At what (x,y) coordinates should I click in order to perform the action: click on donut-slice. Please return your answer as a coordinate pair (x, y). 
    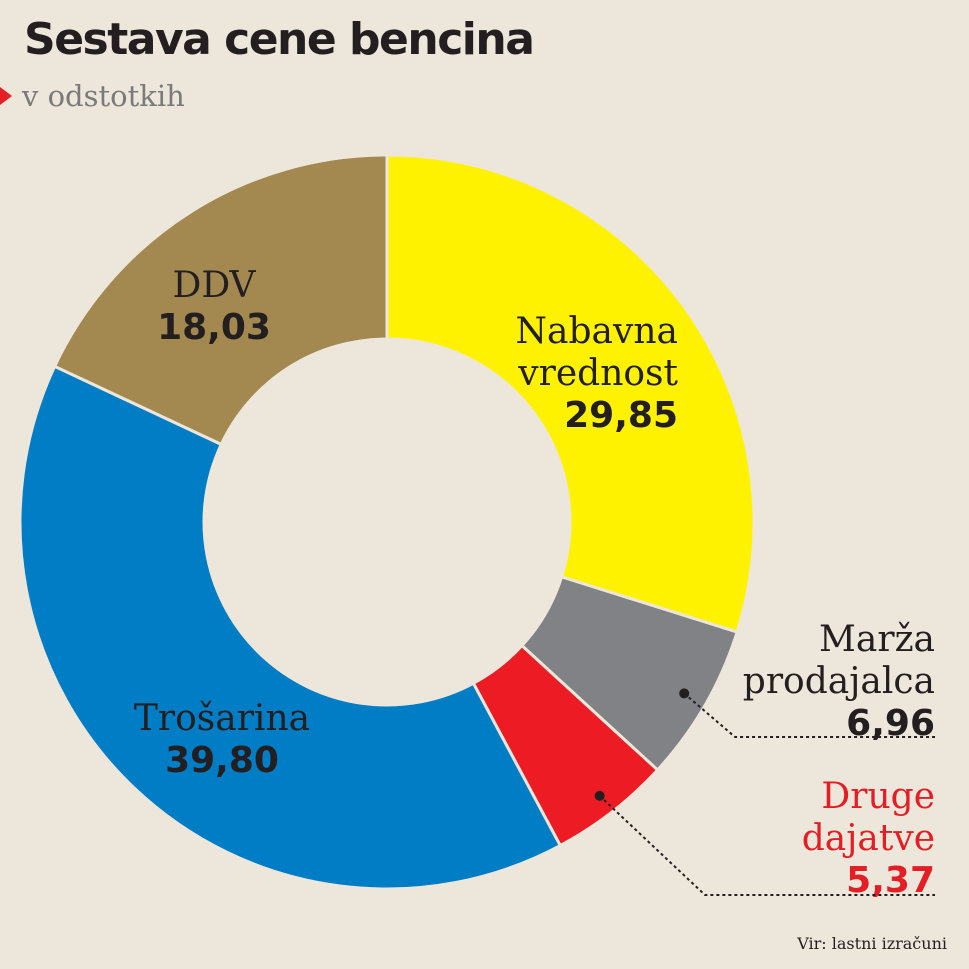
    Looking at the image, I should click on (220, 300).